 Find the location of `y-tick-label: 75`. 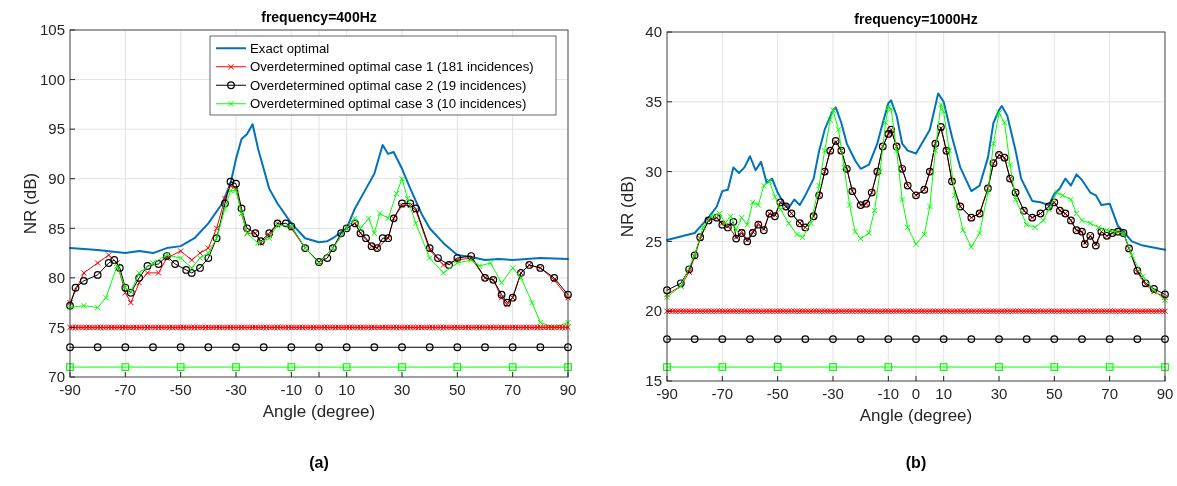

y-tick-label: 75 is located at coordinates (56, 327).